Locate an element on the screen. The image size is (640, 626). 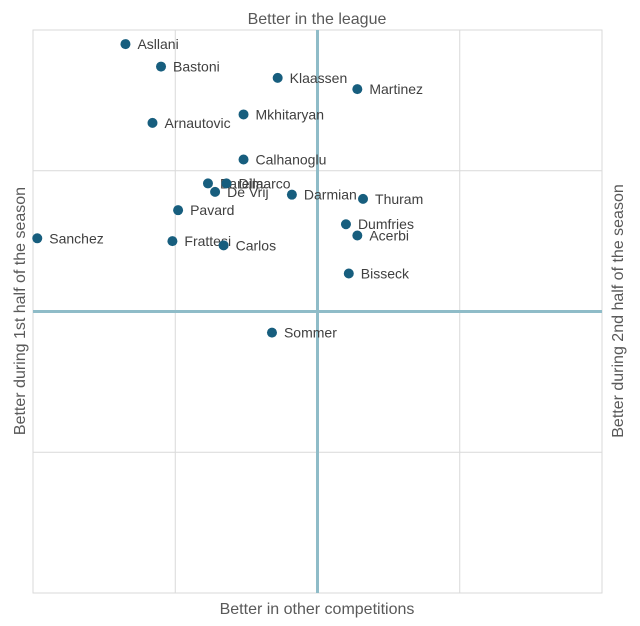
data-point-label: Carlos is located at coordinates (256, 245).